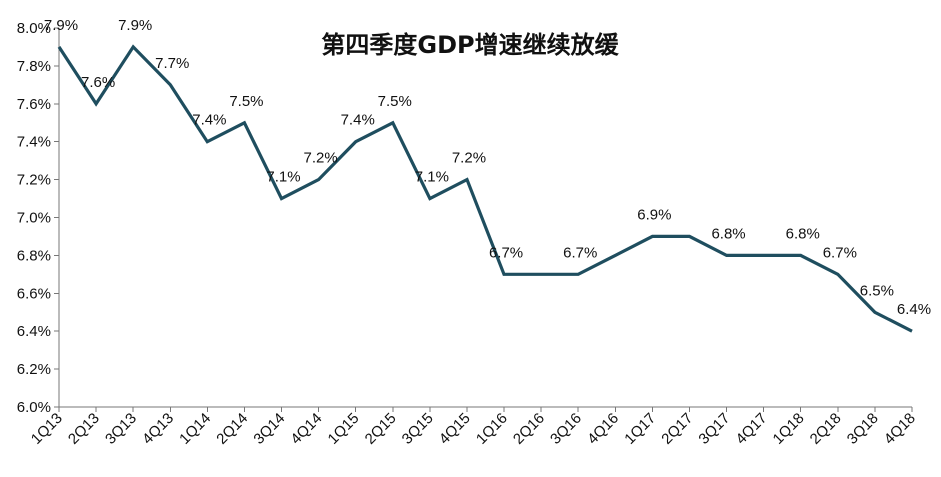  What do you see at coordinates (654, 214) in the screenshot?
I see `data-label: 6.9%` at bounding box center [654, 214].